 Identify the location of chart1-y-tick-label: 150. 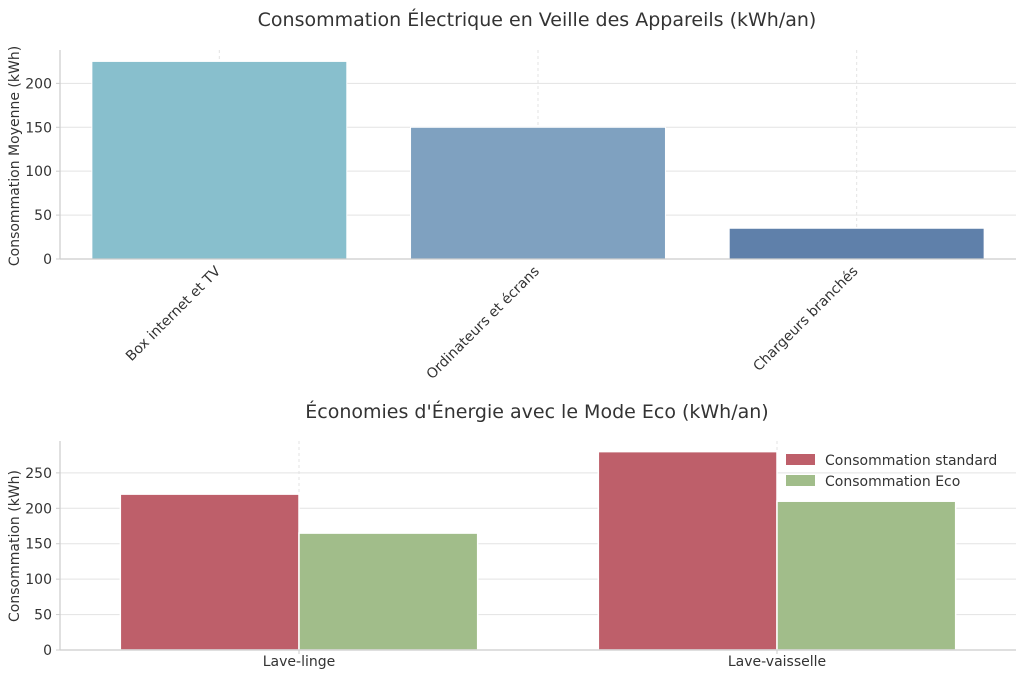
(38, 128).